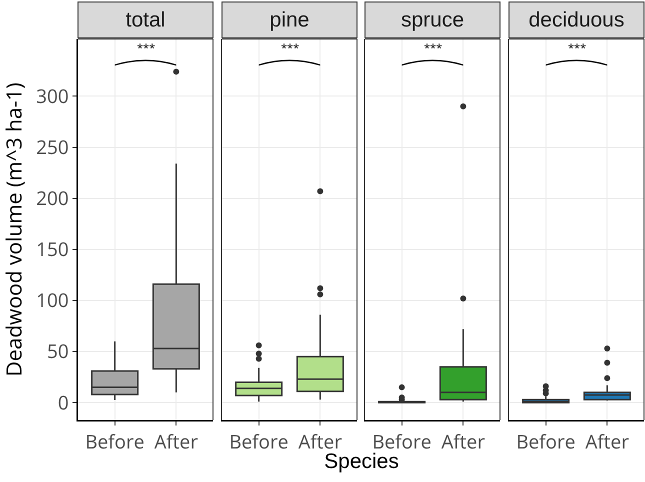  I want to click on y-tick-label: 0, so click(63, 402).